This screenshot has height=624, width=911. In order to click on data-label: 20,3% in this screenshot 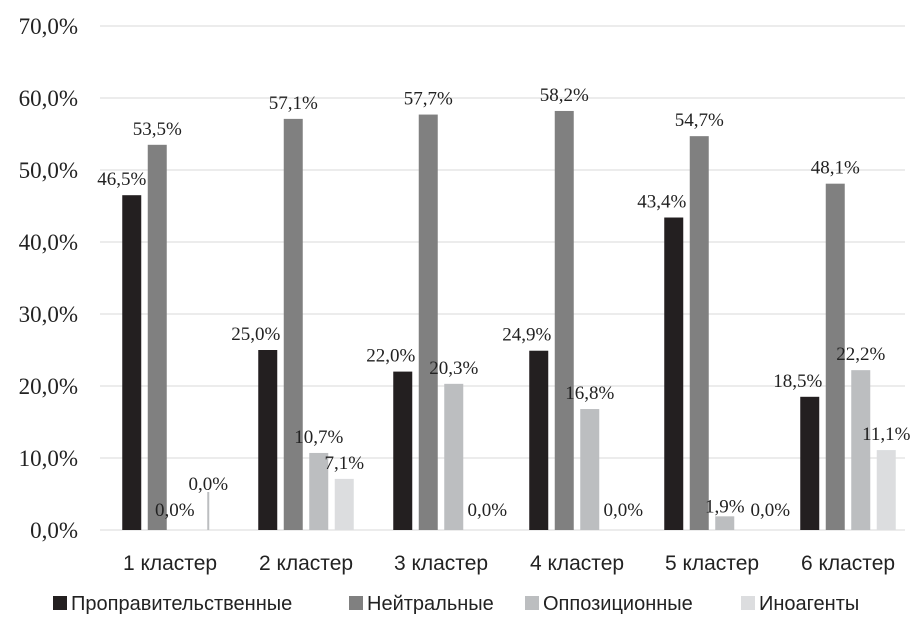, I will do `click(453, 368)`.